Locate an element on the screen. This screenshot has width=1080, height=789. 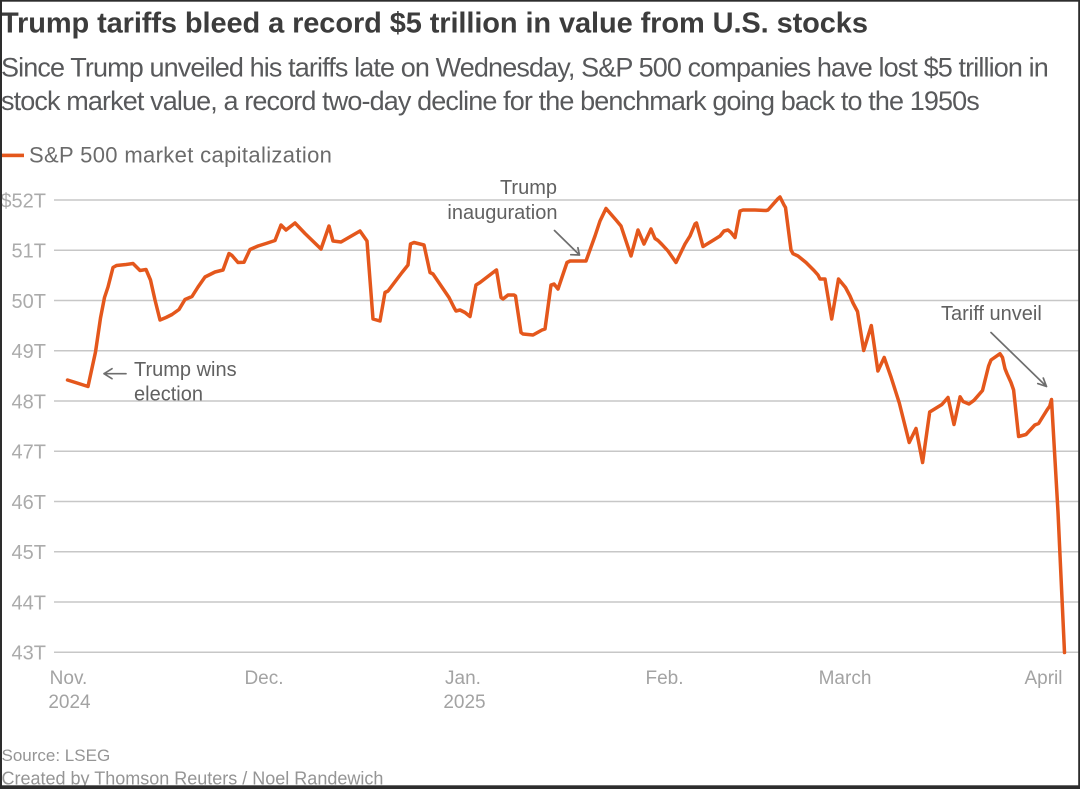
svg-text: Tariff unveil is located at coordinates (991, 314).